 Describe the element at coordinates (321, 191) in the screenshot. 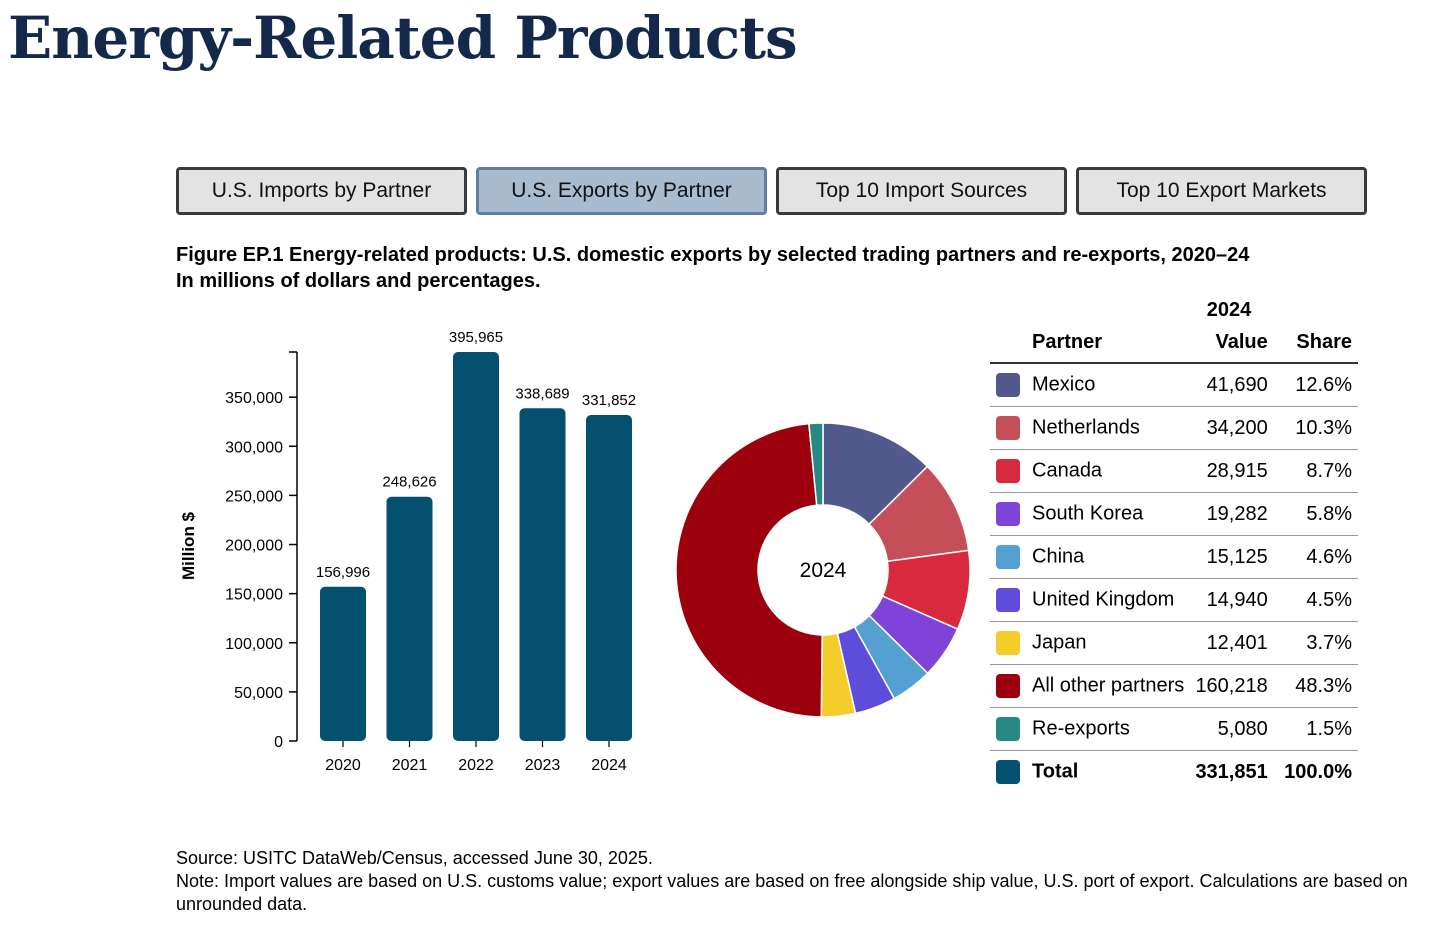

I see `tab-imports-by-partner: U.S. Imports by Partner` at that location.